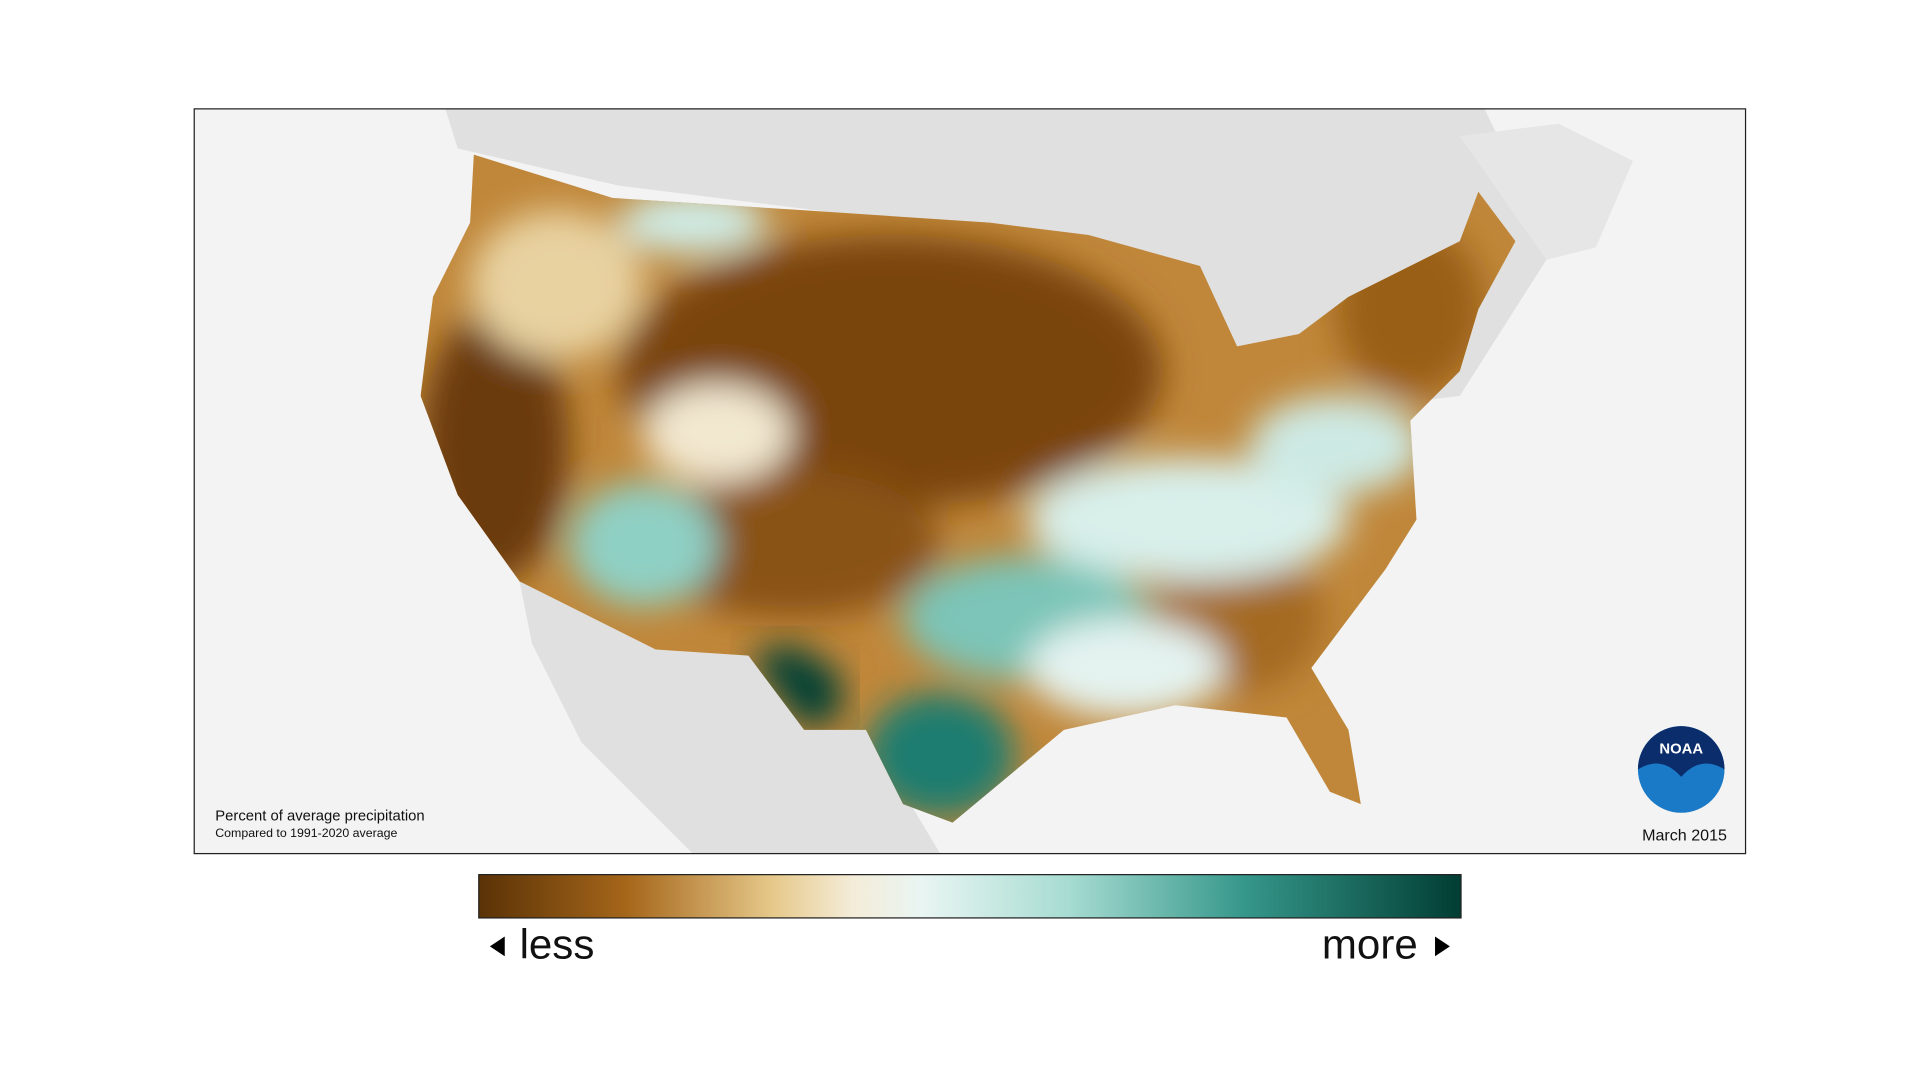 Image resolution: width=1920 pixels, height=1080 pixels. I want to click on map-subtitle: Compared to 1991-2020 average, so click(306, 833).